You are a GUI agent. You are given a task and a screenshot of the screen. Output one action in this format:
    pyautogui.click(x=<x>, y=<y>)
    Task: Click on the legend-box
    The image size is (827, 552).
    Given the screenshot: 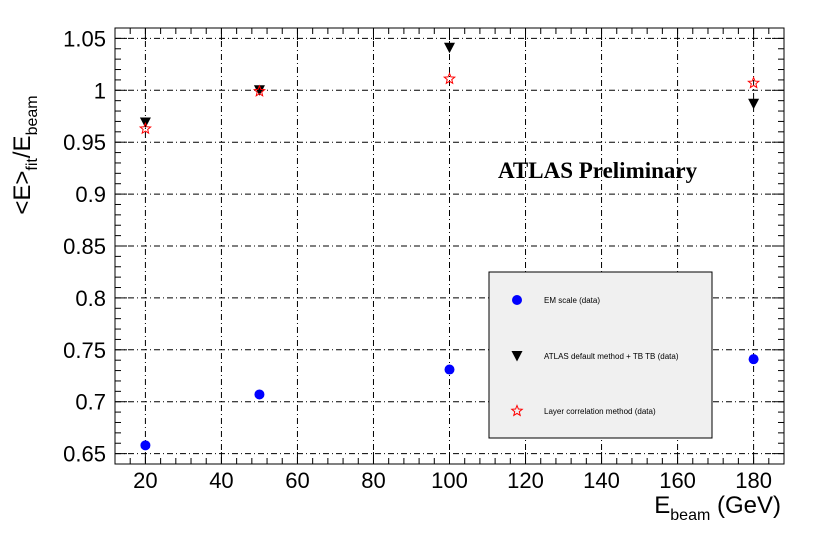 What is the action you would take?
    pyautogui.click(x=600, y=355)
    